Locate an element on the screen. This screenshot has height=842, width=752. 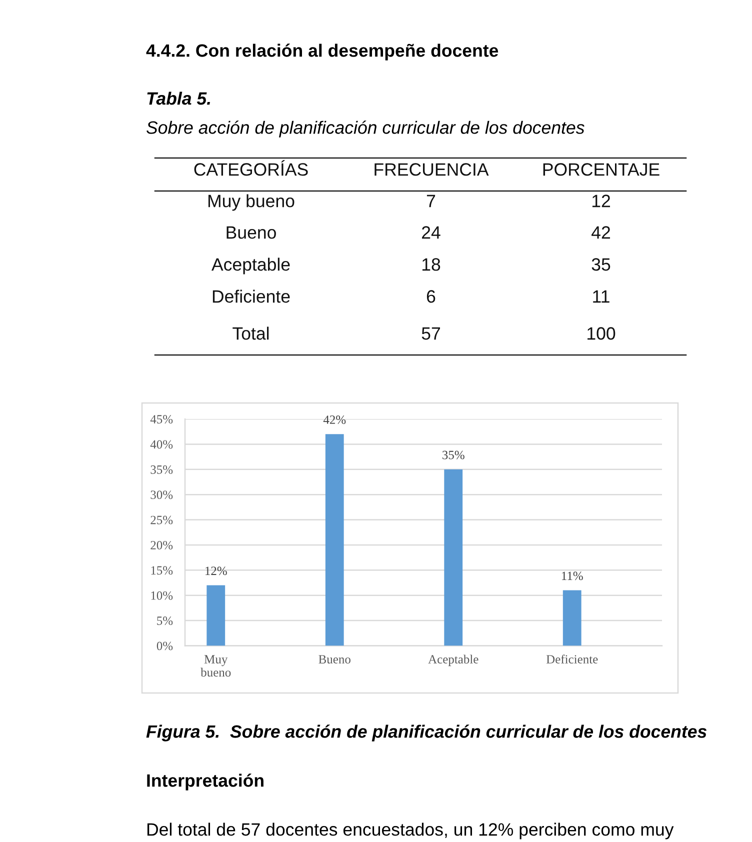
text: 7 is located at coordinates (431, 201).